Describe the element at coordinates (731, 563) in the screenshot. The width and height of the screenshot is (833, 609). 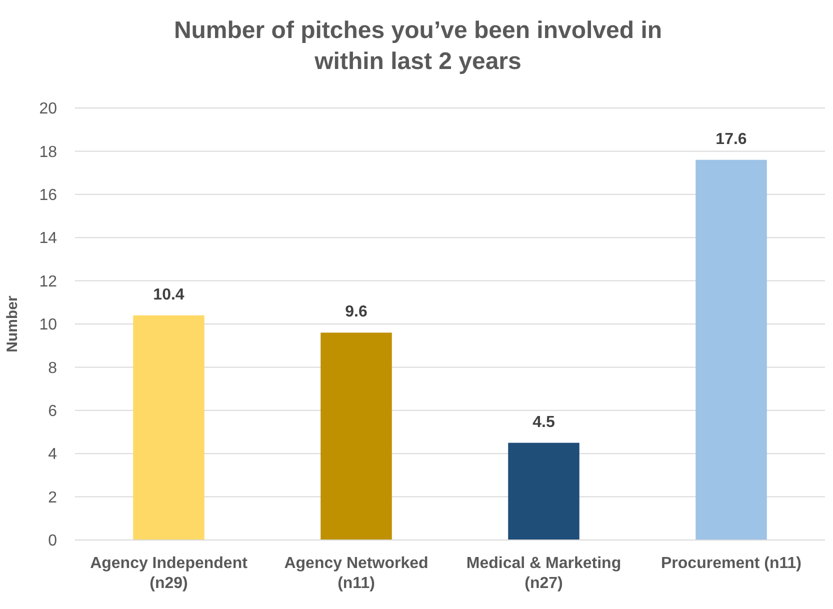
I see `x-tick-label: Procurement (n11)` at that location.